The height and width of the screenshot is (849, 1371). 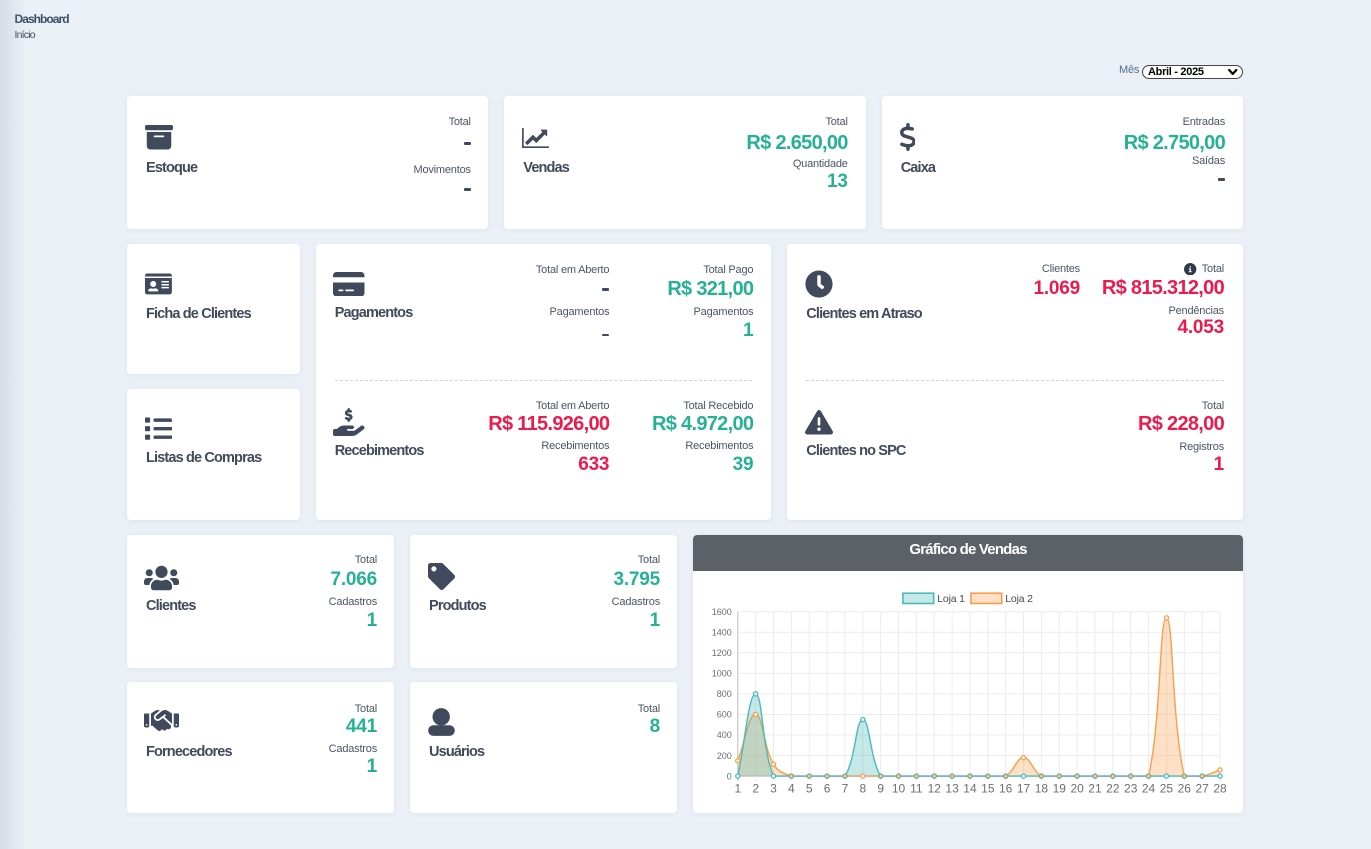 What do you see at coordinates (809, 788) in the screenshot?
I see `svg-text: 5` at bounding box center [809, 788].